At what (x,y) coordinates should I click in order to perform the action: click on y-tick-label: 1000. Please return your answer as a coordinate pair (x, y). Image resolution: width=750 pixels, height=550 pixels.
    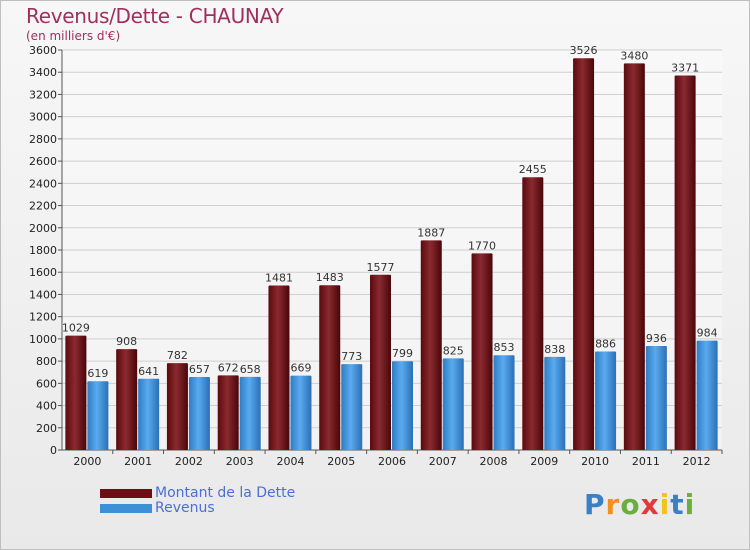
    Looking at the image, I should click on (43, 339).